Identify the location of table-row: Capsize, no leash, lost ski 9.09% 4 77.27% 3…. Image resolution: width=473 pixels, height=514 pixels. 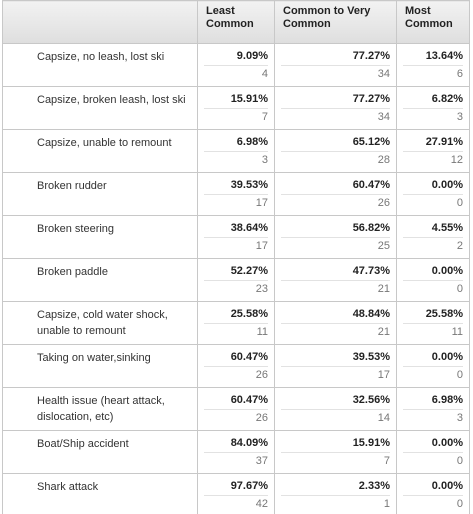
(236, 65).